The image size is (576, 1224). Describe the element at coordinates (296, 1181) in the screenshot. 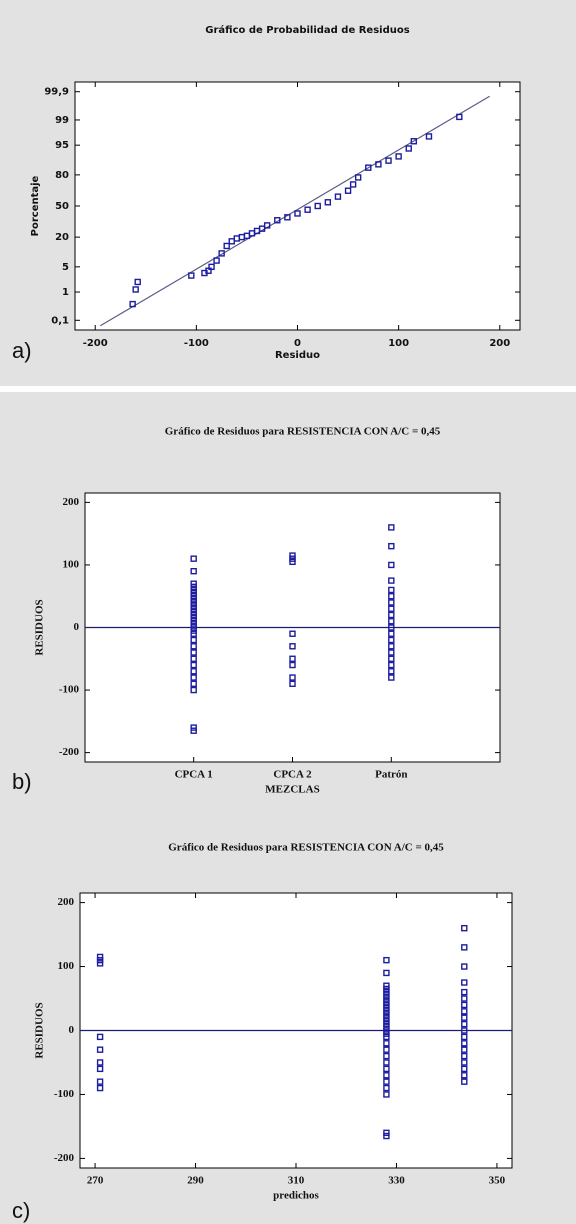

I see `x-tick-label: 310` at that location.